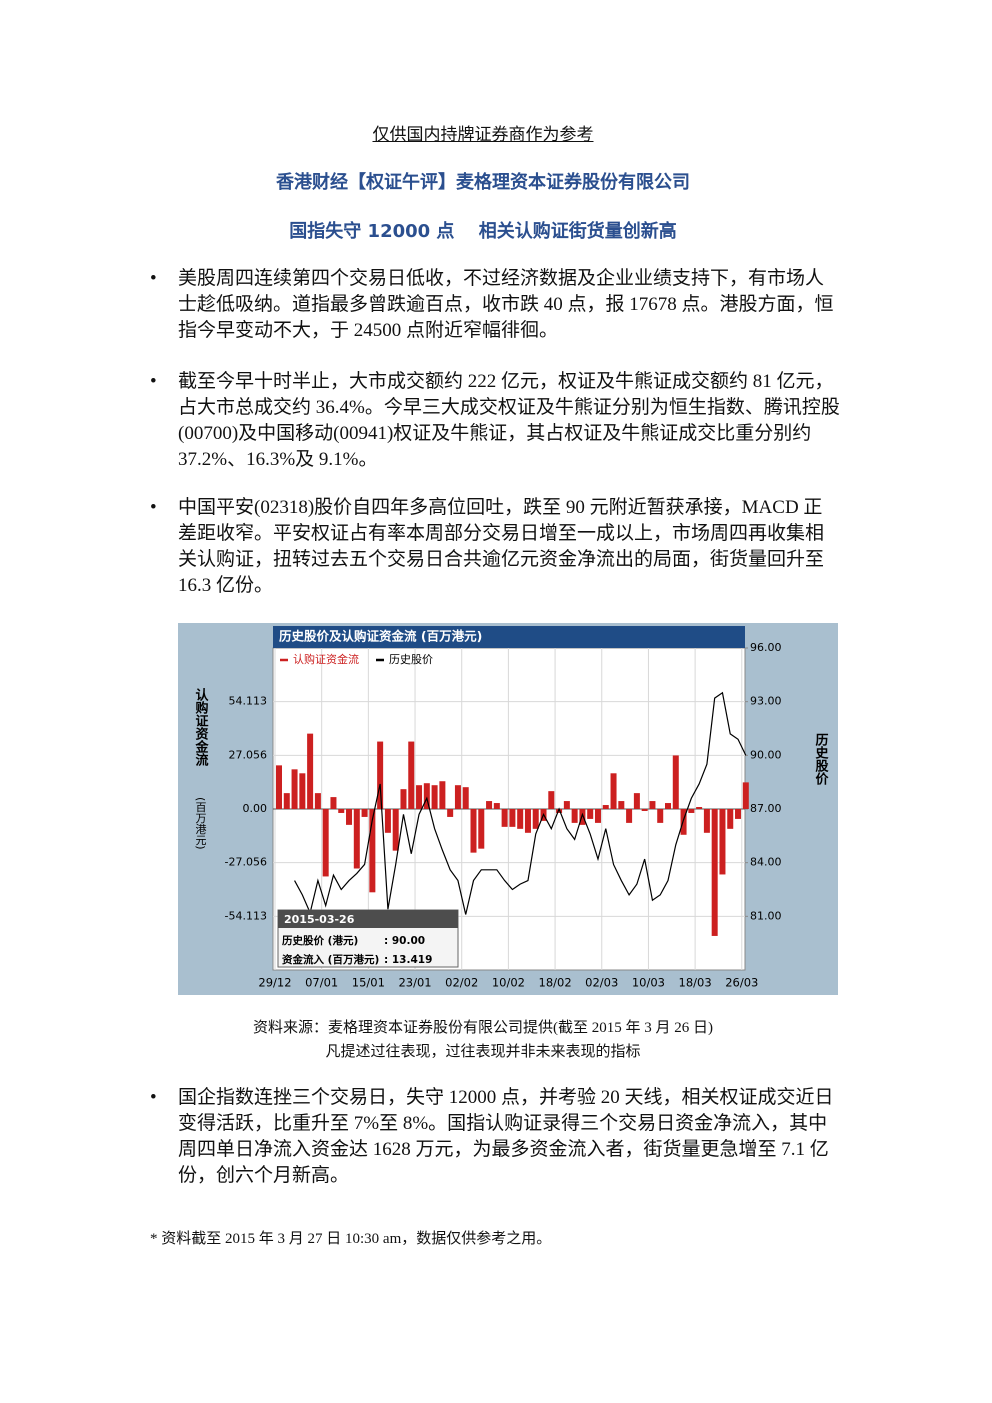 Image resolution: width=992 pixels, height=1403 pixels. Describe the element at coordinates (741, 983) in the screenshot. I see `x-tick-label: 26/03` at that location.